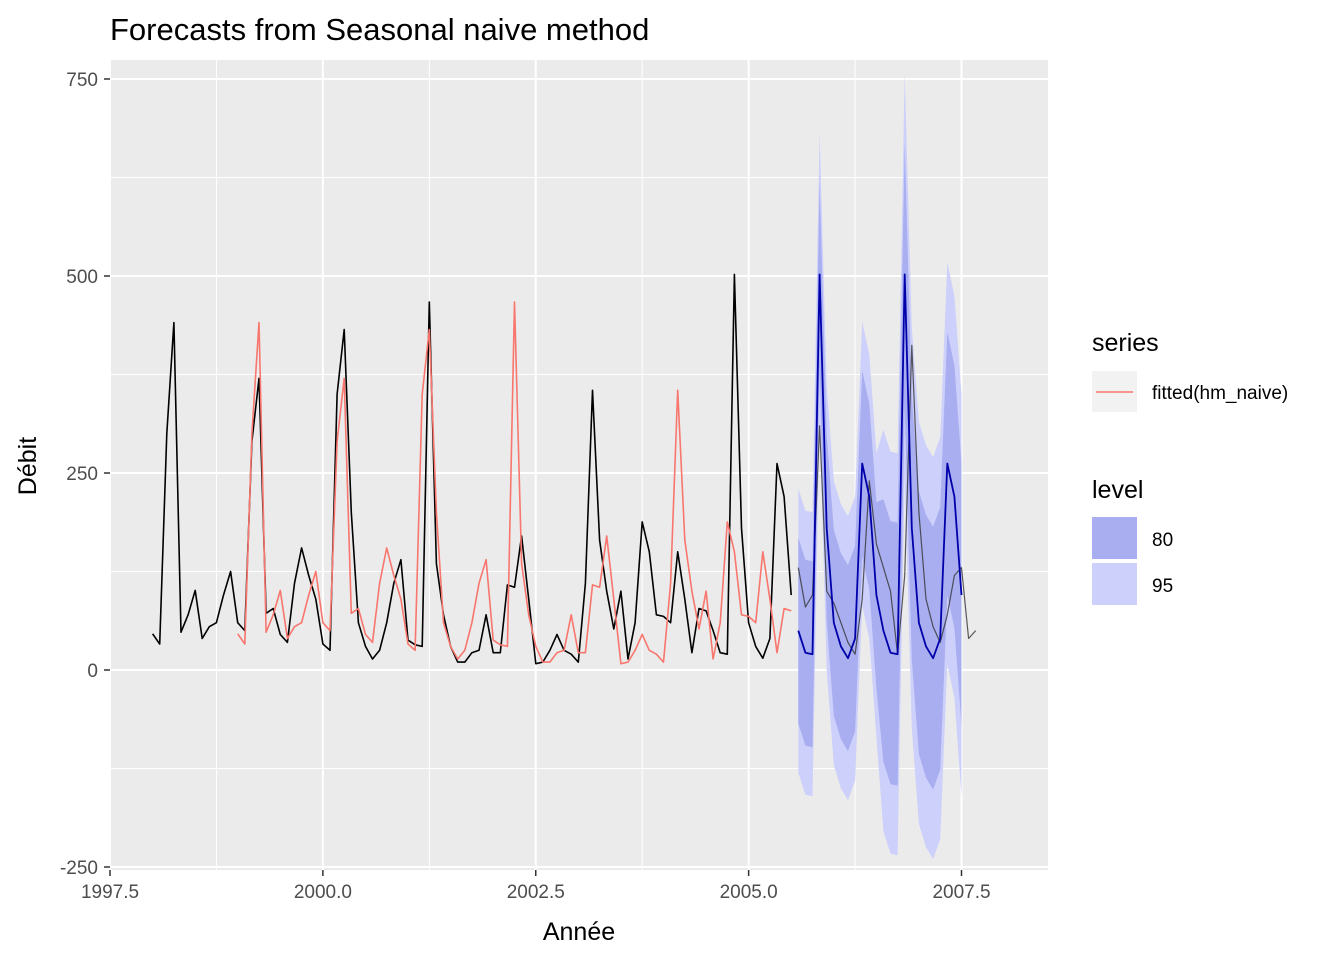  I want to click on legend-series-label: fitted(hm_naive), so click(1220, 393).